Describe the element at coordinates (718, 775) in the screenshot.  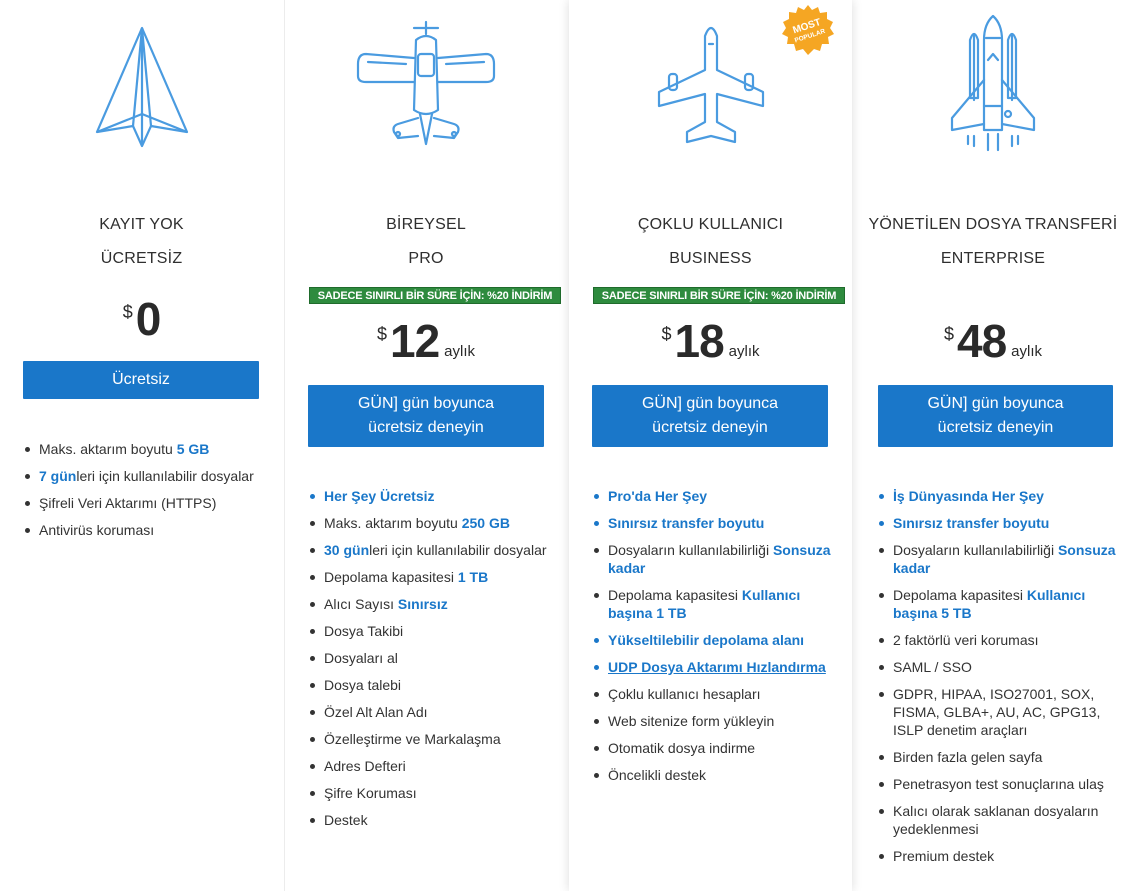
I see `list-item: Öncelikli destek` at that location.